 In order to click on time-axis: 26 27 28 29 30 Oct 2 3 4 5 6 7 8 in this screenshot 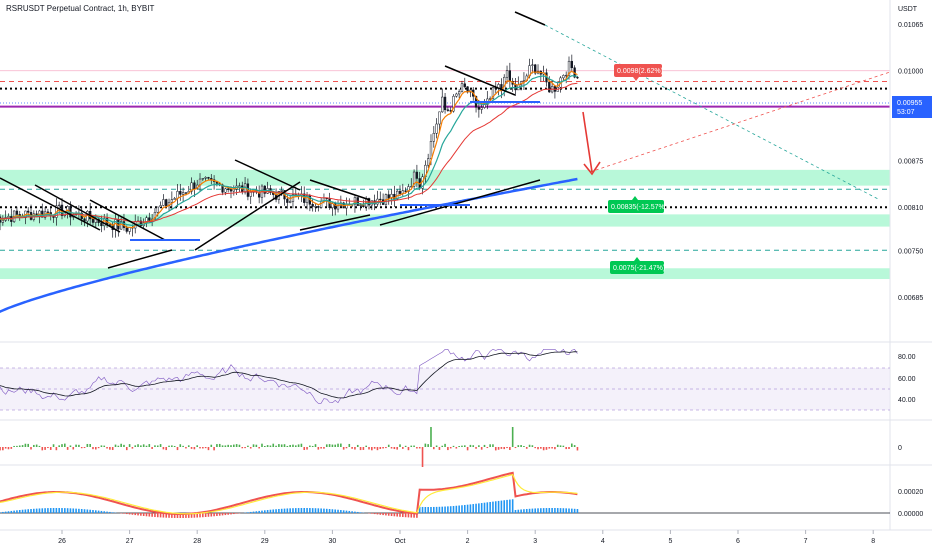, I will do `click(466, 537)`.